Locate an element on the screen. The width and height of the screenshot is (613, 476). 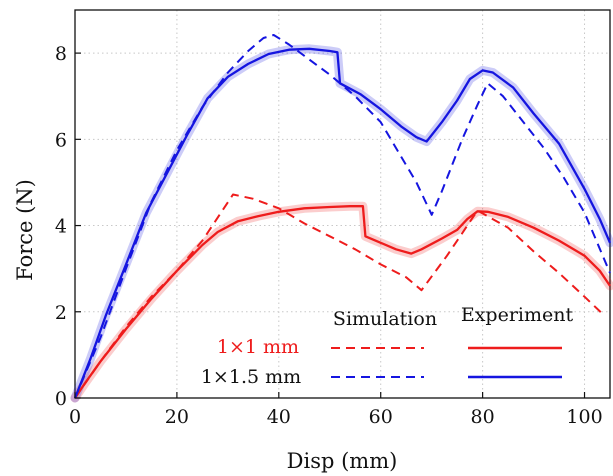
y-tick-label: 2 is located at coordinates (61, 313).